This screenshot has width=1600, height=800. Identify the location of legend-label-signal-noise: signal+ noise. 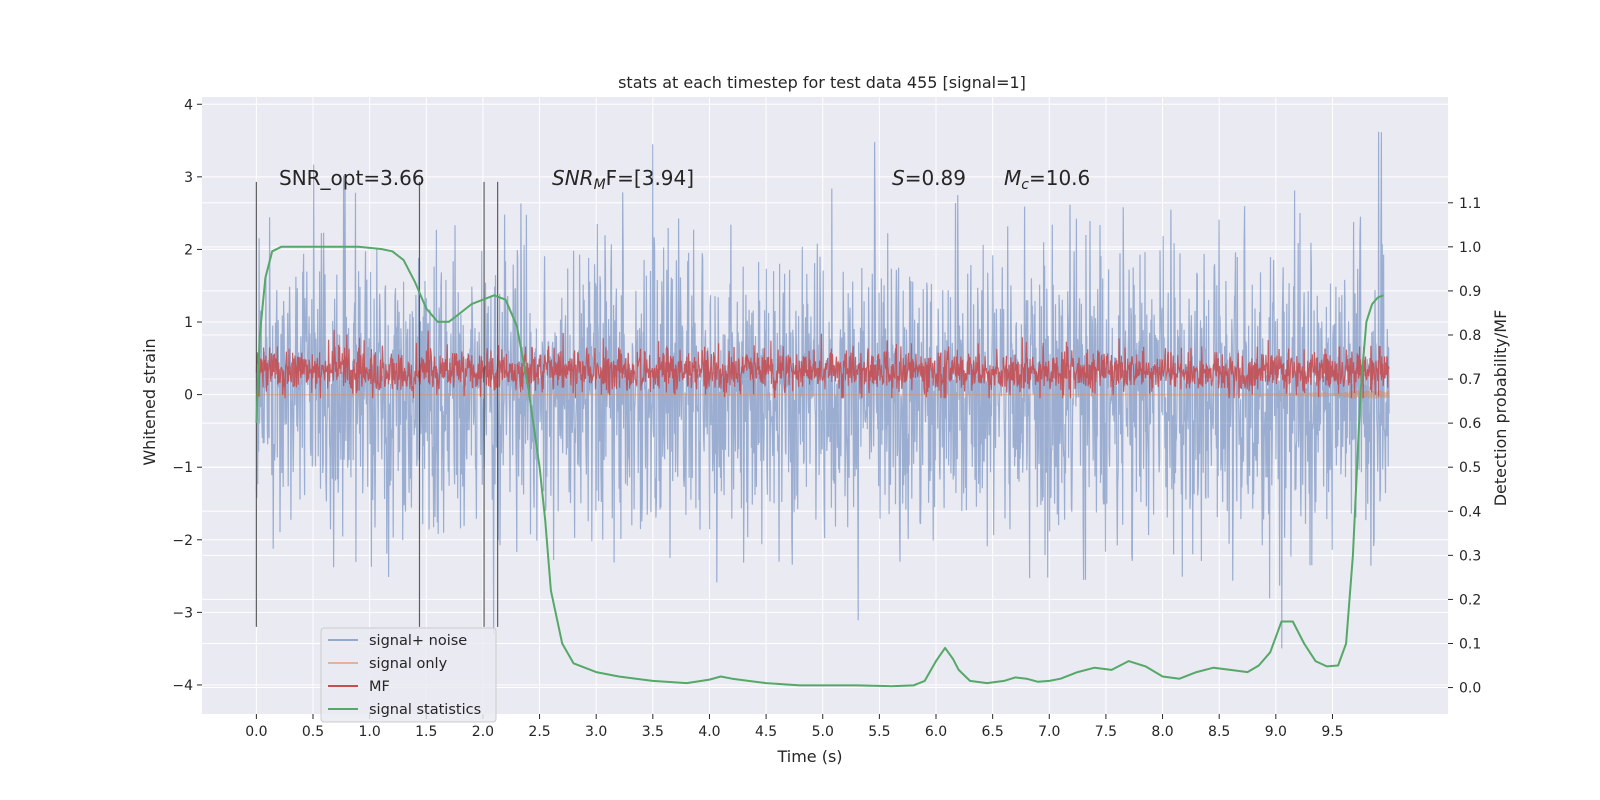
(418, 641).